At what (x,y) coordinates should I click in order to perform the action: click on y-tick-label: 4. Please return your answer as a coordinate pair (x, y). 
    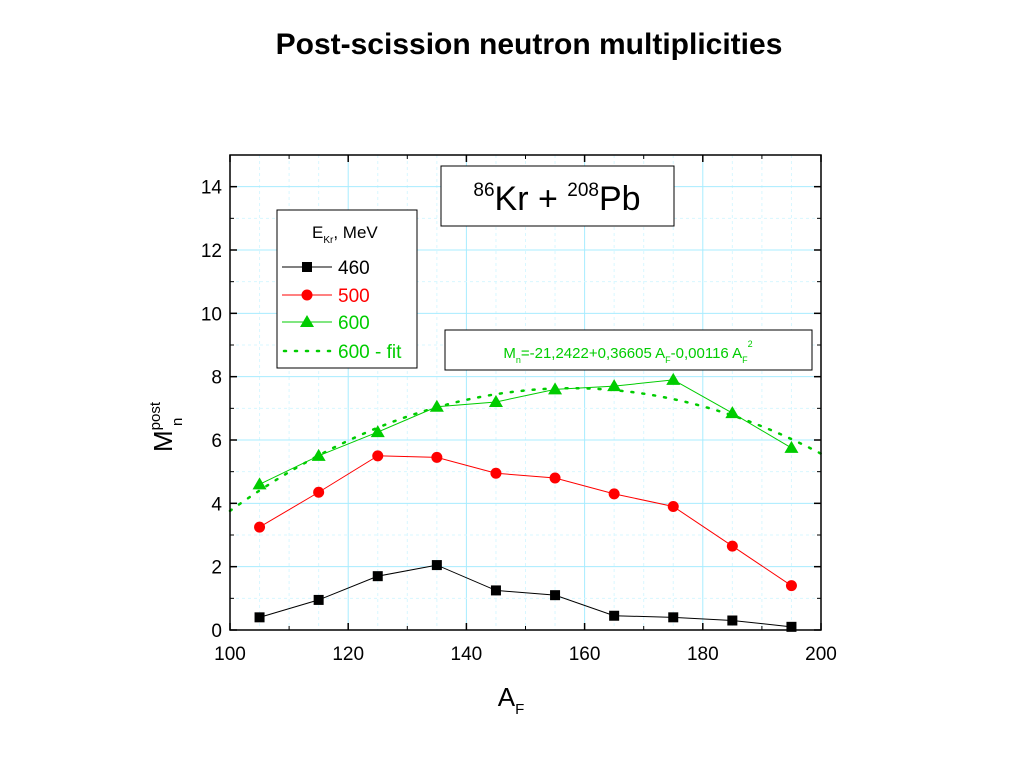
    Looking at the image, I should click on (216, 504).